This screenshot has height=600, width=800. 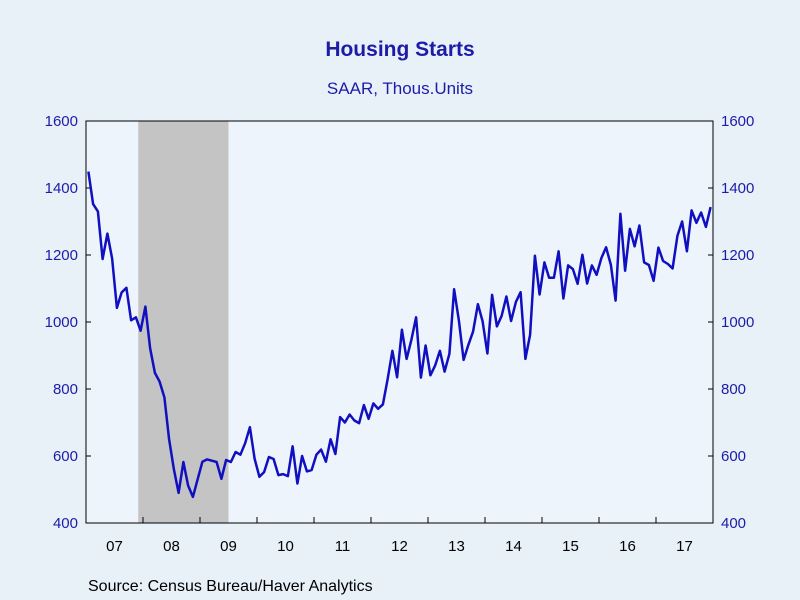 I want to click on y-tick-label-left: 1200, so click(x=61, y=255).